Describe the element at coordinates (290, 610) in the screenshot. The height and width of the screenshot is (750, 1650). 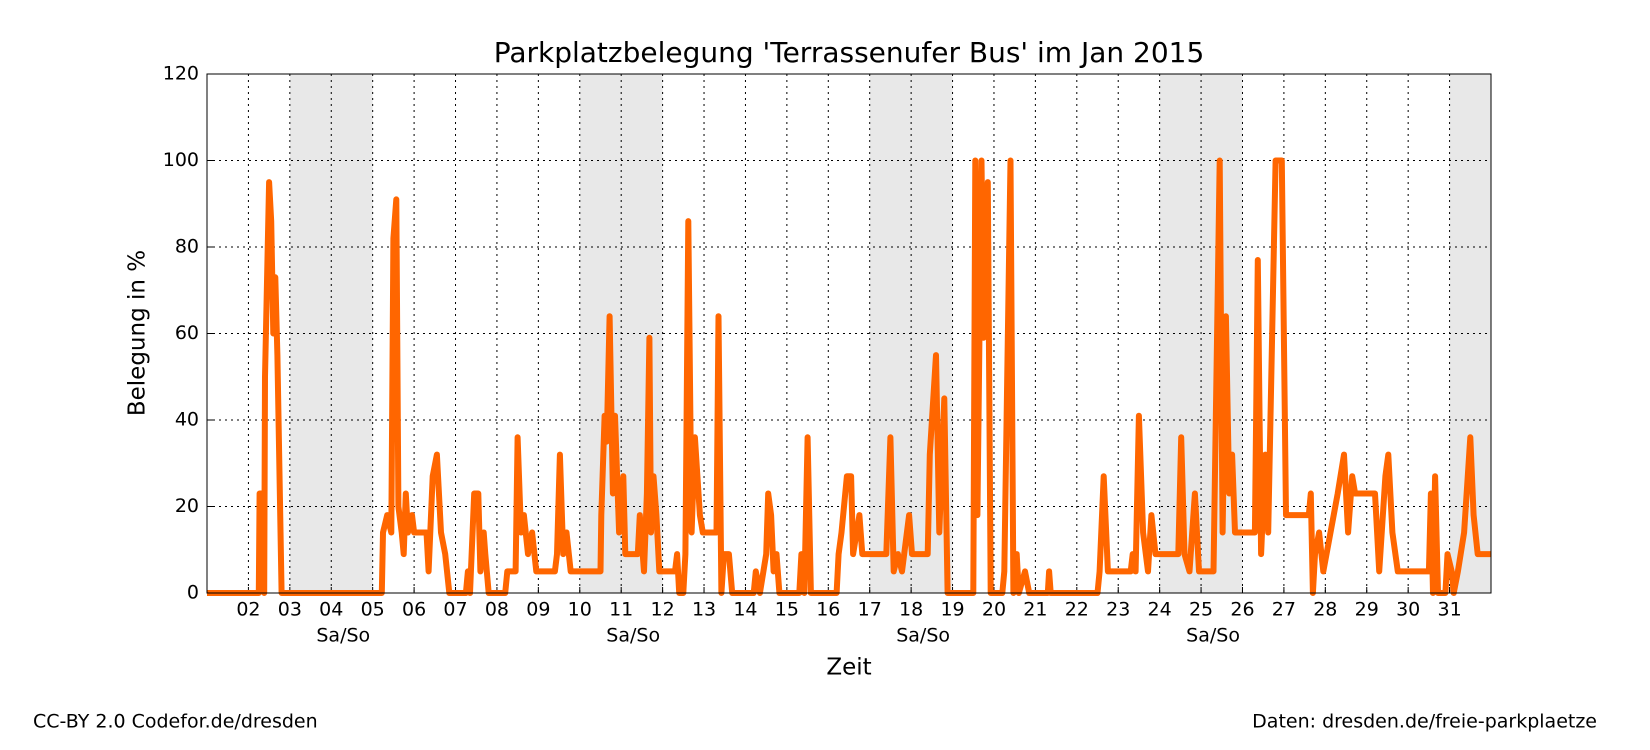
I see `x-tick-label: 03` at that location.